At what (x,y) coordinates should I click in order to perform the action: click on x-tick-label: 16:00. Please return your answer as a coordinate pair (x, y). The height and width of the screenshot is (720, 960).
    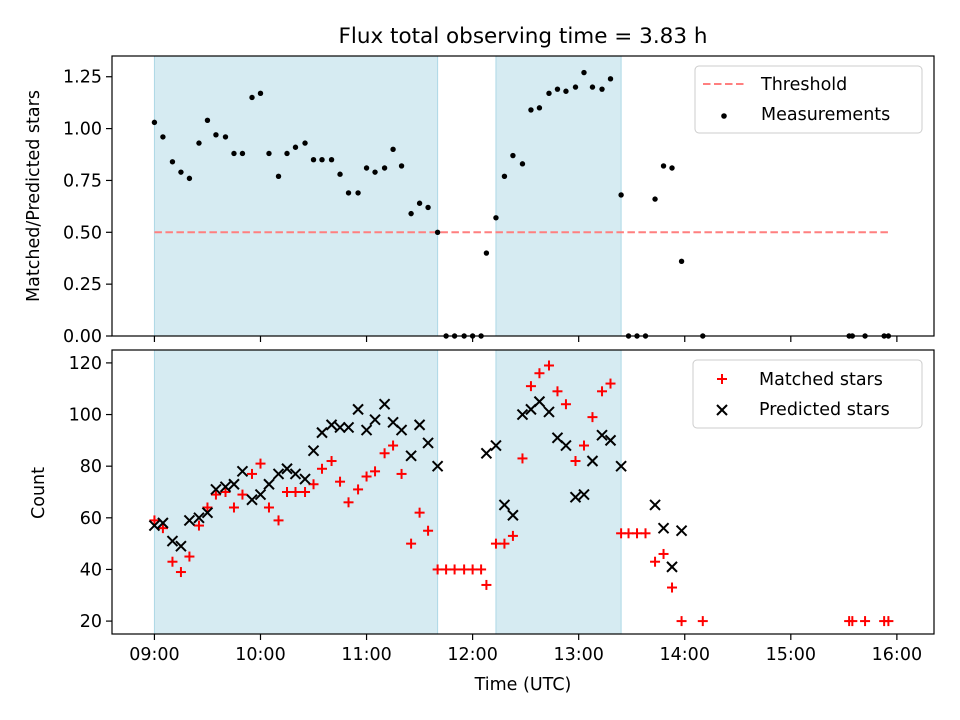
    Looking at the image, I should click on (897, 655).